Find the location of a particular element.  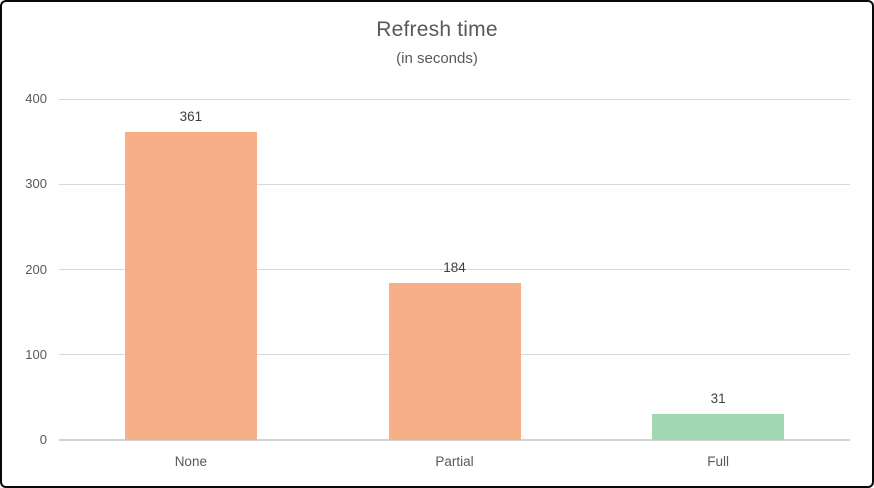

x-axis-category-label: Full is located at coordinates (718, 461).